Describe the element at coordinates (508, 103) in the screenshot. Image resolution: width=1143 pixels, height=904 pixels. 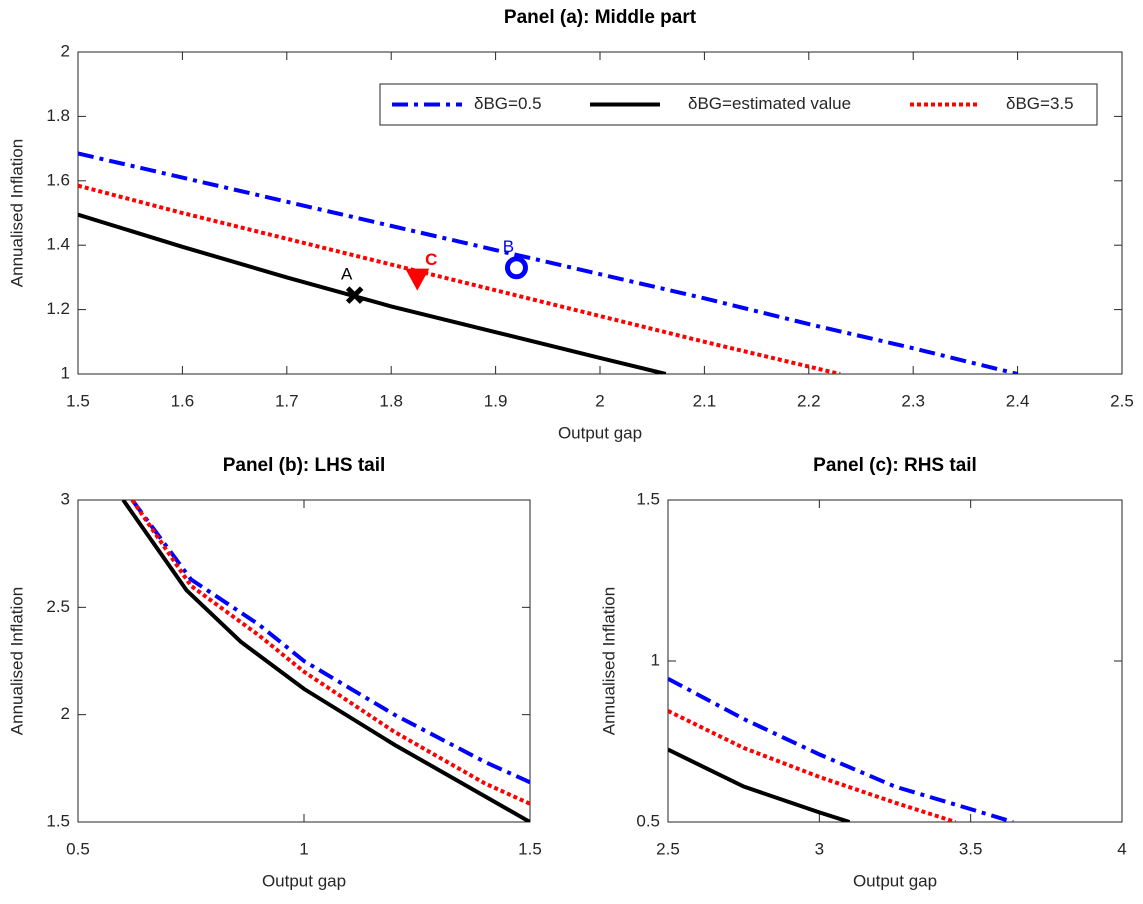
I see `legend-label: δBG=0.5` at that location.